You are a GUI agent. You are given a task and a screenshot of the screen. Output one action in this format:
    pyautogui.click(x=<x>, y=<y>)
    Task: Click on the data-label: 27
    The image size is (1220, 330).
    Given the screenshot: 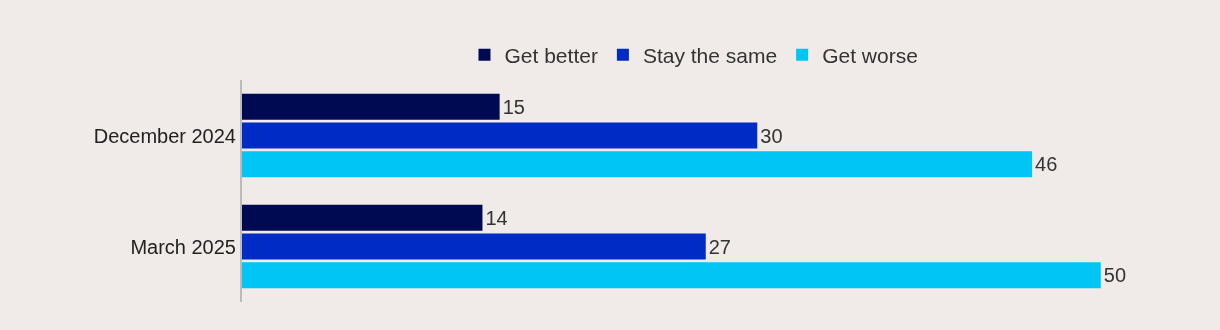 What is the action you would take?
    pyautogui.click(x=719, y=246)
    